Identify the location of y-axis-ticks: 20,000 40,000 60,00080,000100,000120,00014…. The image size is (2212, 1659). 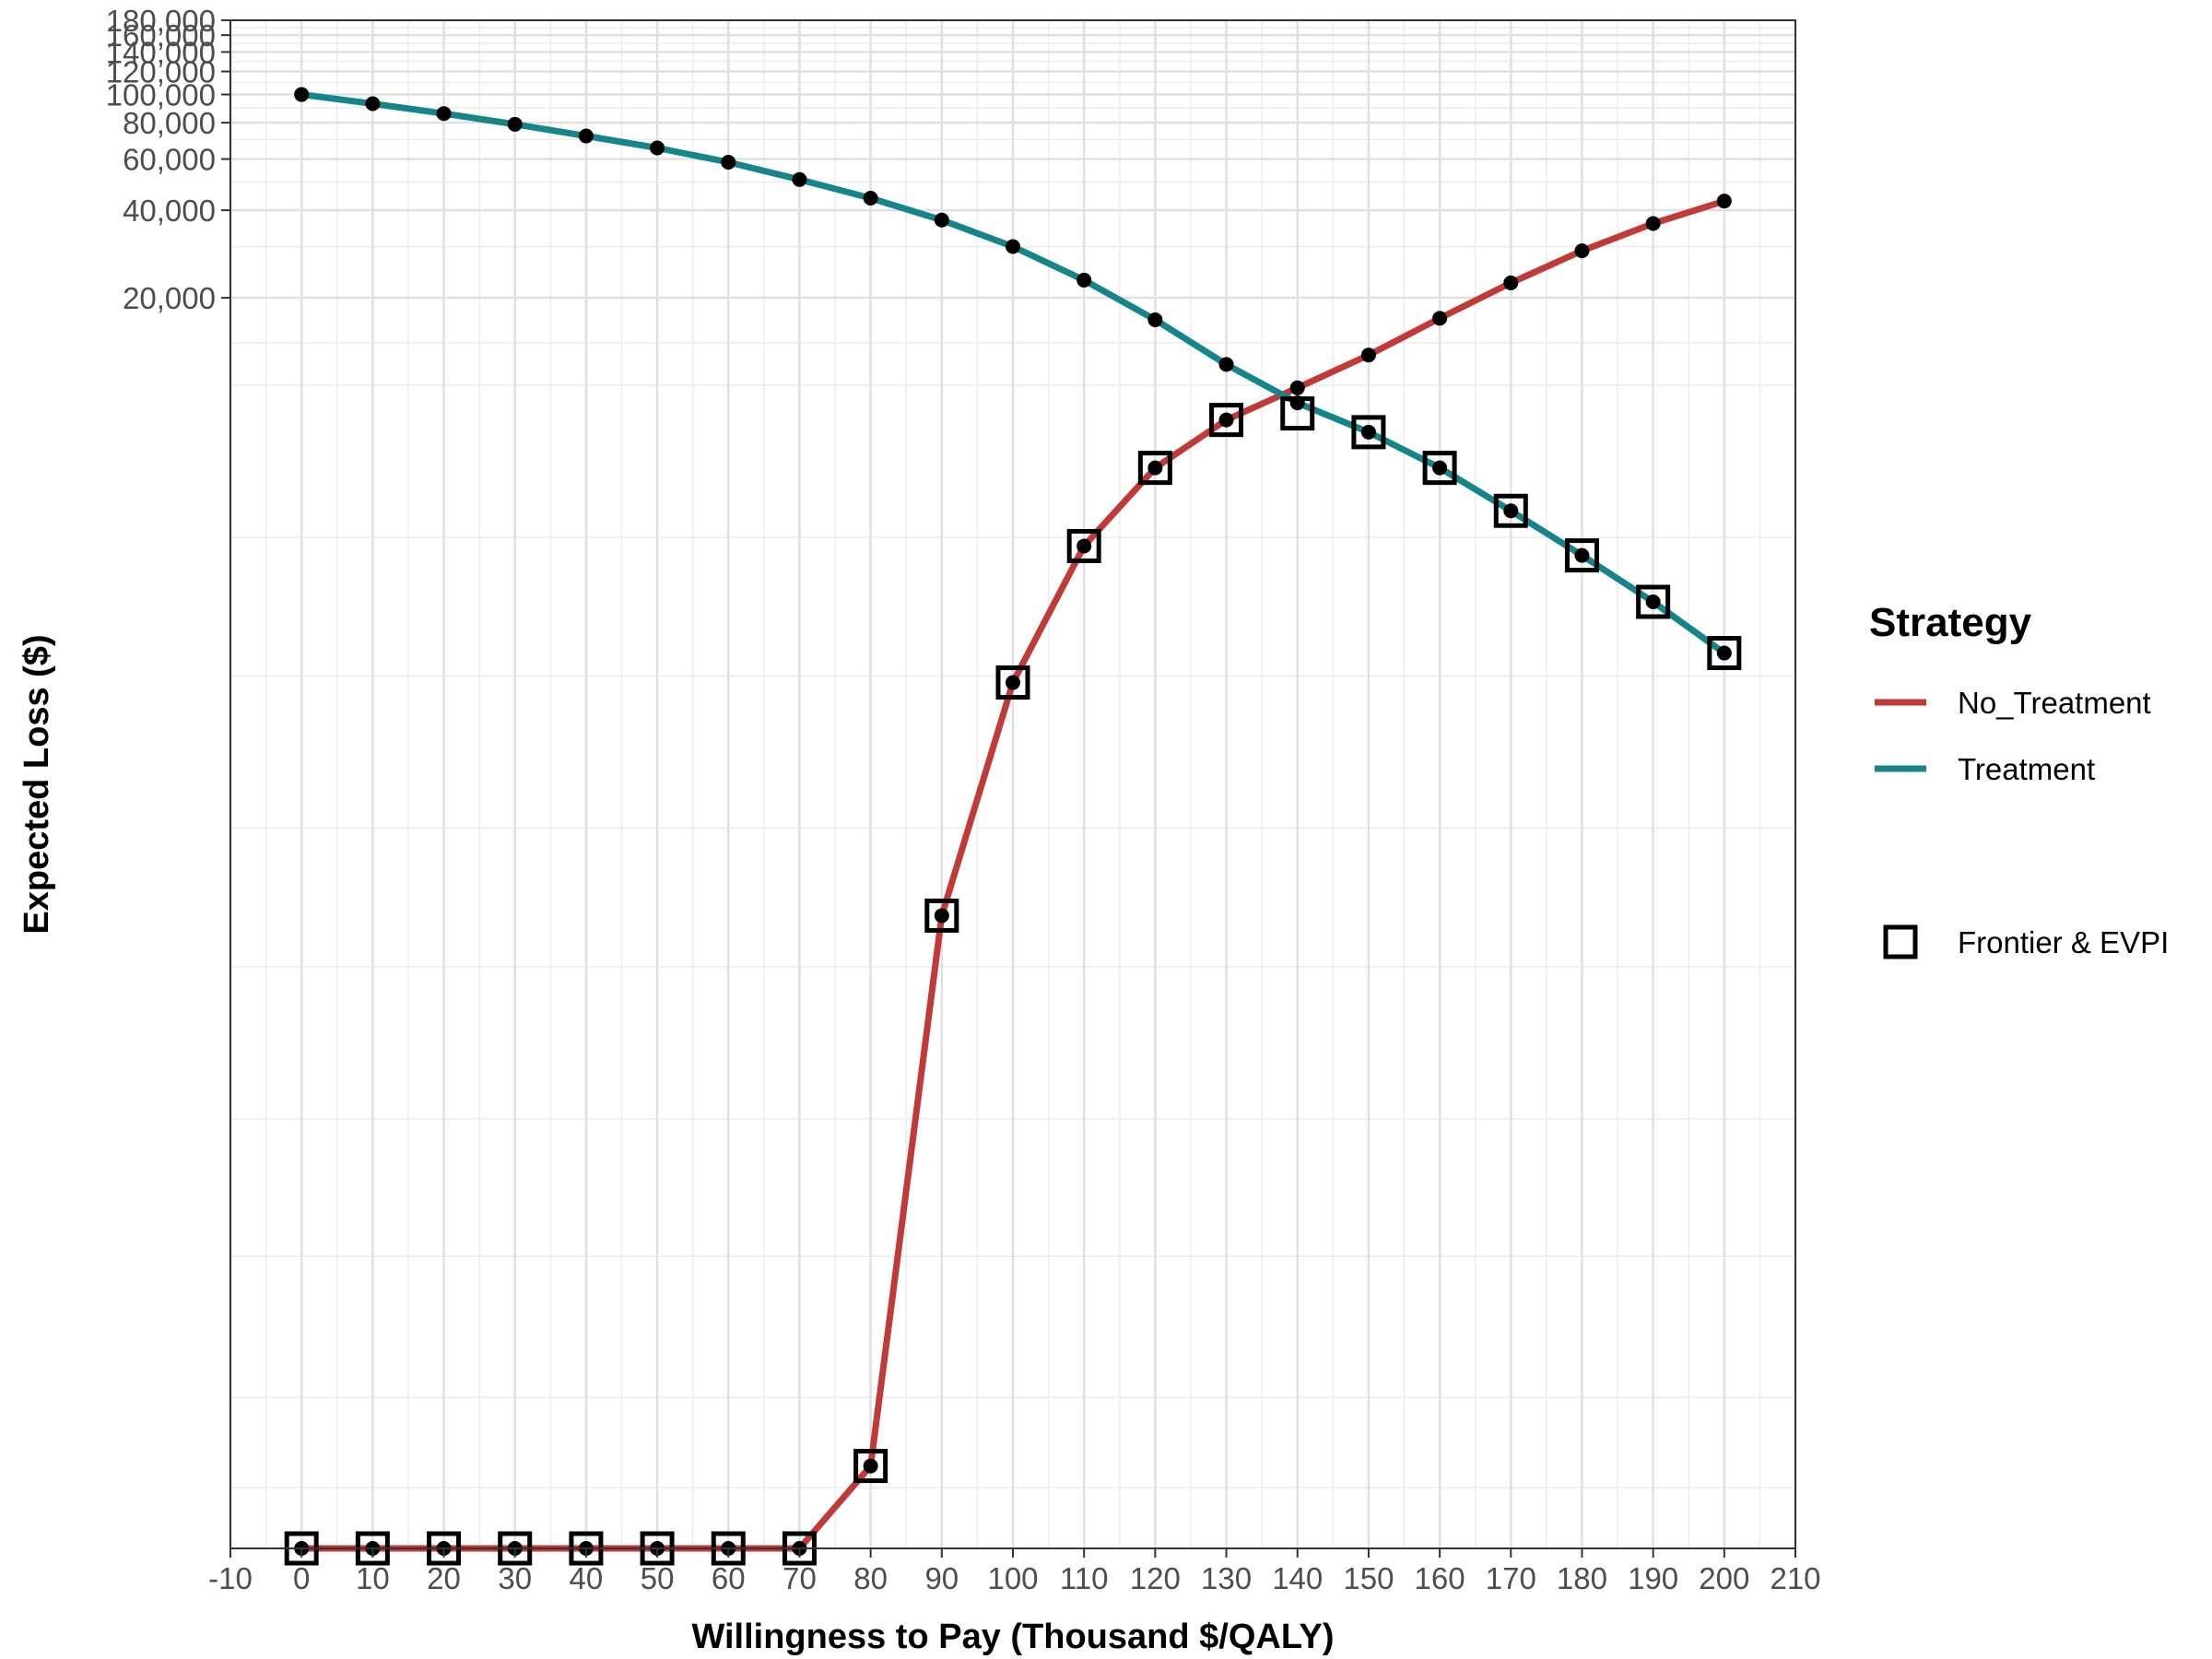
(168, 159).